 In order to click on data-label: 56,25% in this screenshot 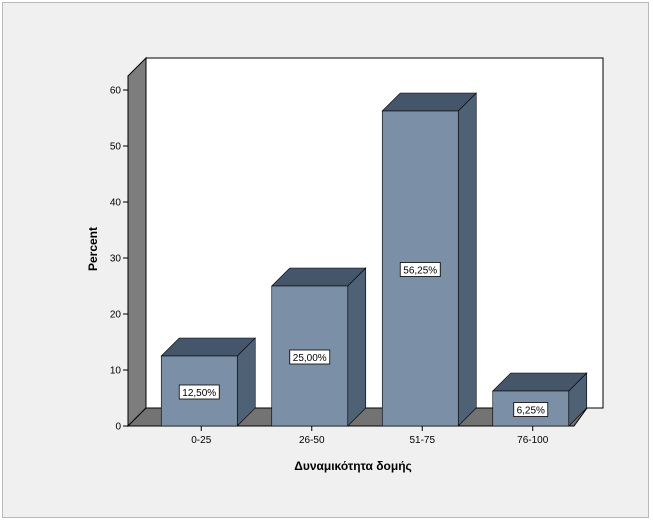, I will do `click(420, 271)`.